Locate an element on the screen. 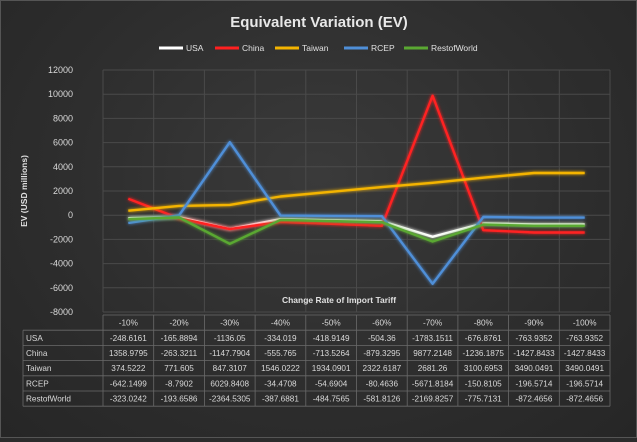 This screenshot has height=442, width=637. x-tick-label: -90% is located at coordinates (533, 323).